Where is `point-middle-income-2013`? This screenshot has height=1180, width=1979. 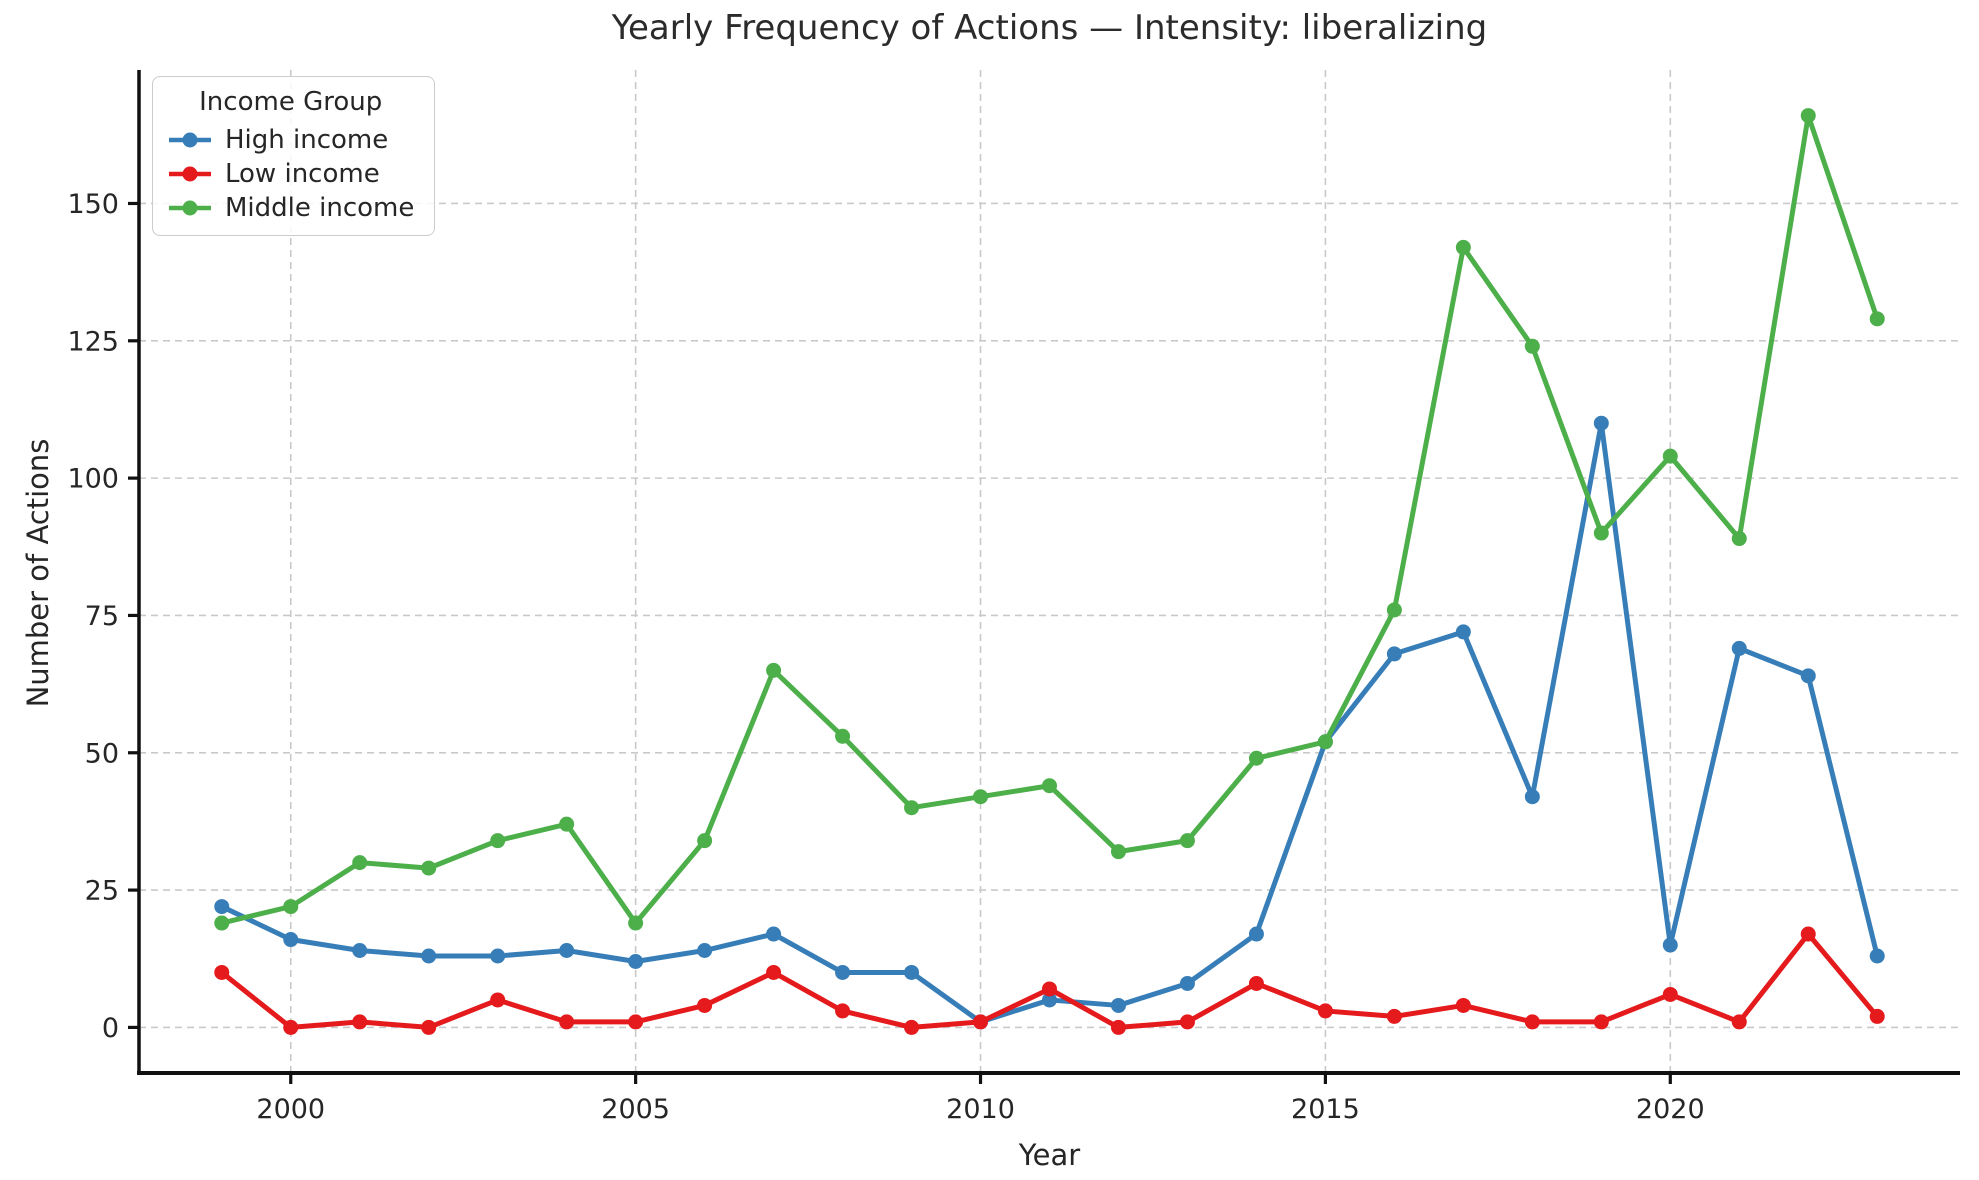 point-middle-income-2013 is located at coordinates (1187, 841).